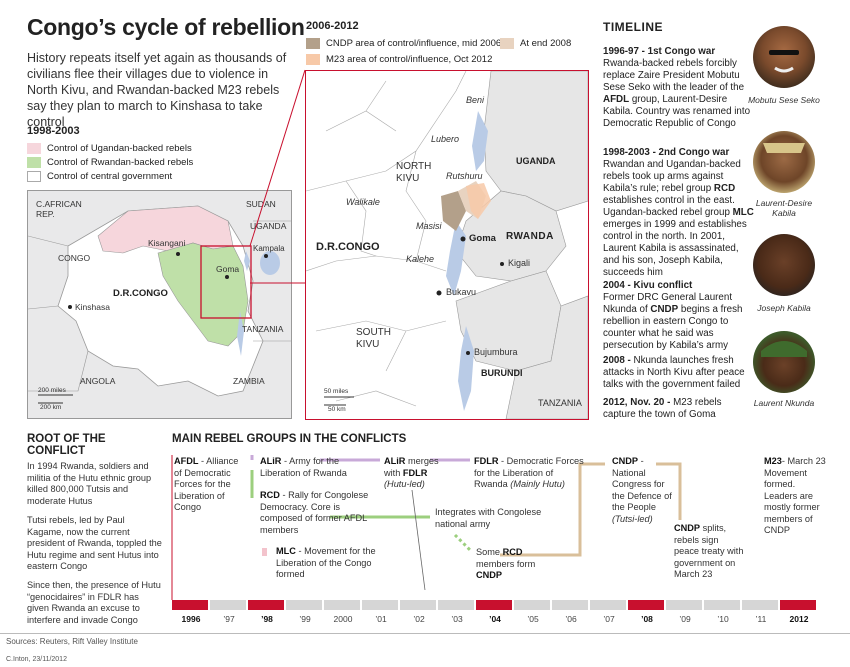 The image size is (850, 667). I want to click on legend-label: Control of Rwandan-backed rebels, so click(120, 162).